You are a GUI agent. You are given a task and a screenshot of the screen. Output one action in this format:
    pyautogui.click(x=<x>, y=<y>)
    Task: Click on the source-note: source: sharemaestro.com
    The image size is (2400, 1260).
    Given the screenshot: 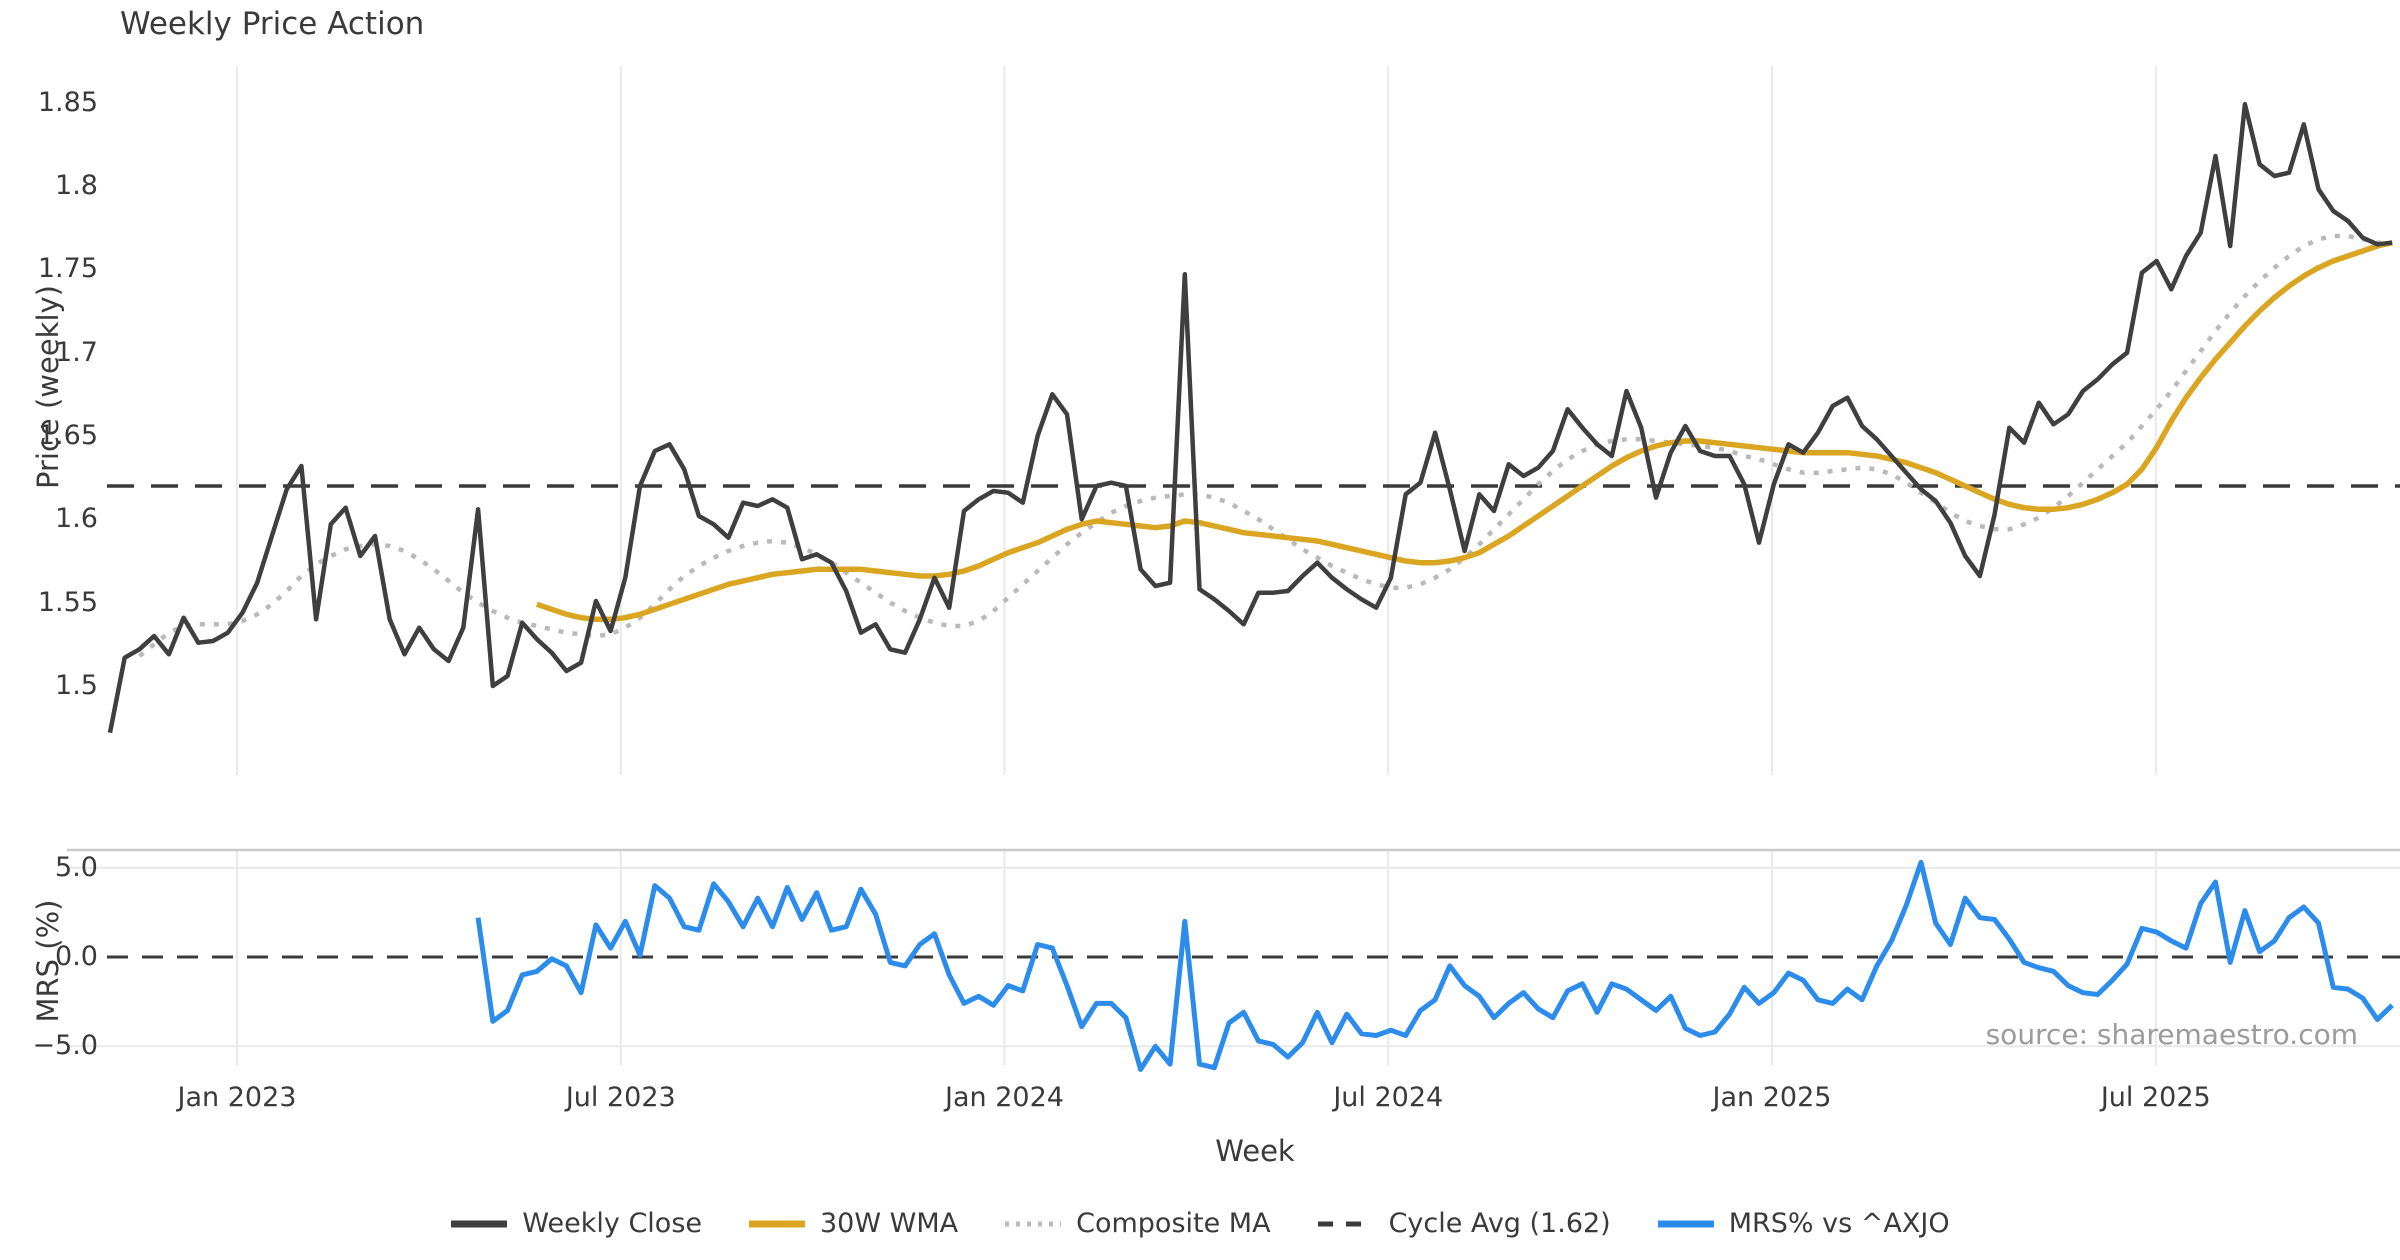 What is the action you would take?
    pyautogui.click(x=2171, y=1034)
    